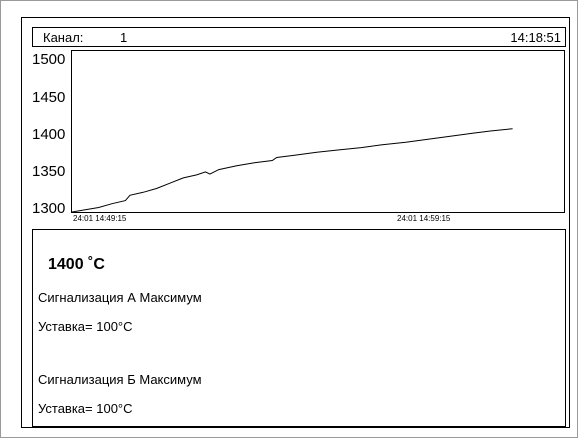 The width and height of the screenshot is (578, 438). I want to click on y-tick-label: 1350, so click(49, 171).